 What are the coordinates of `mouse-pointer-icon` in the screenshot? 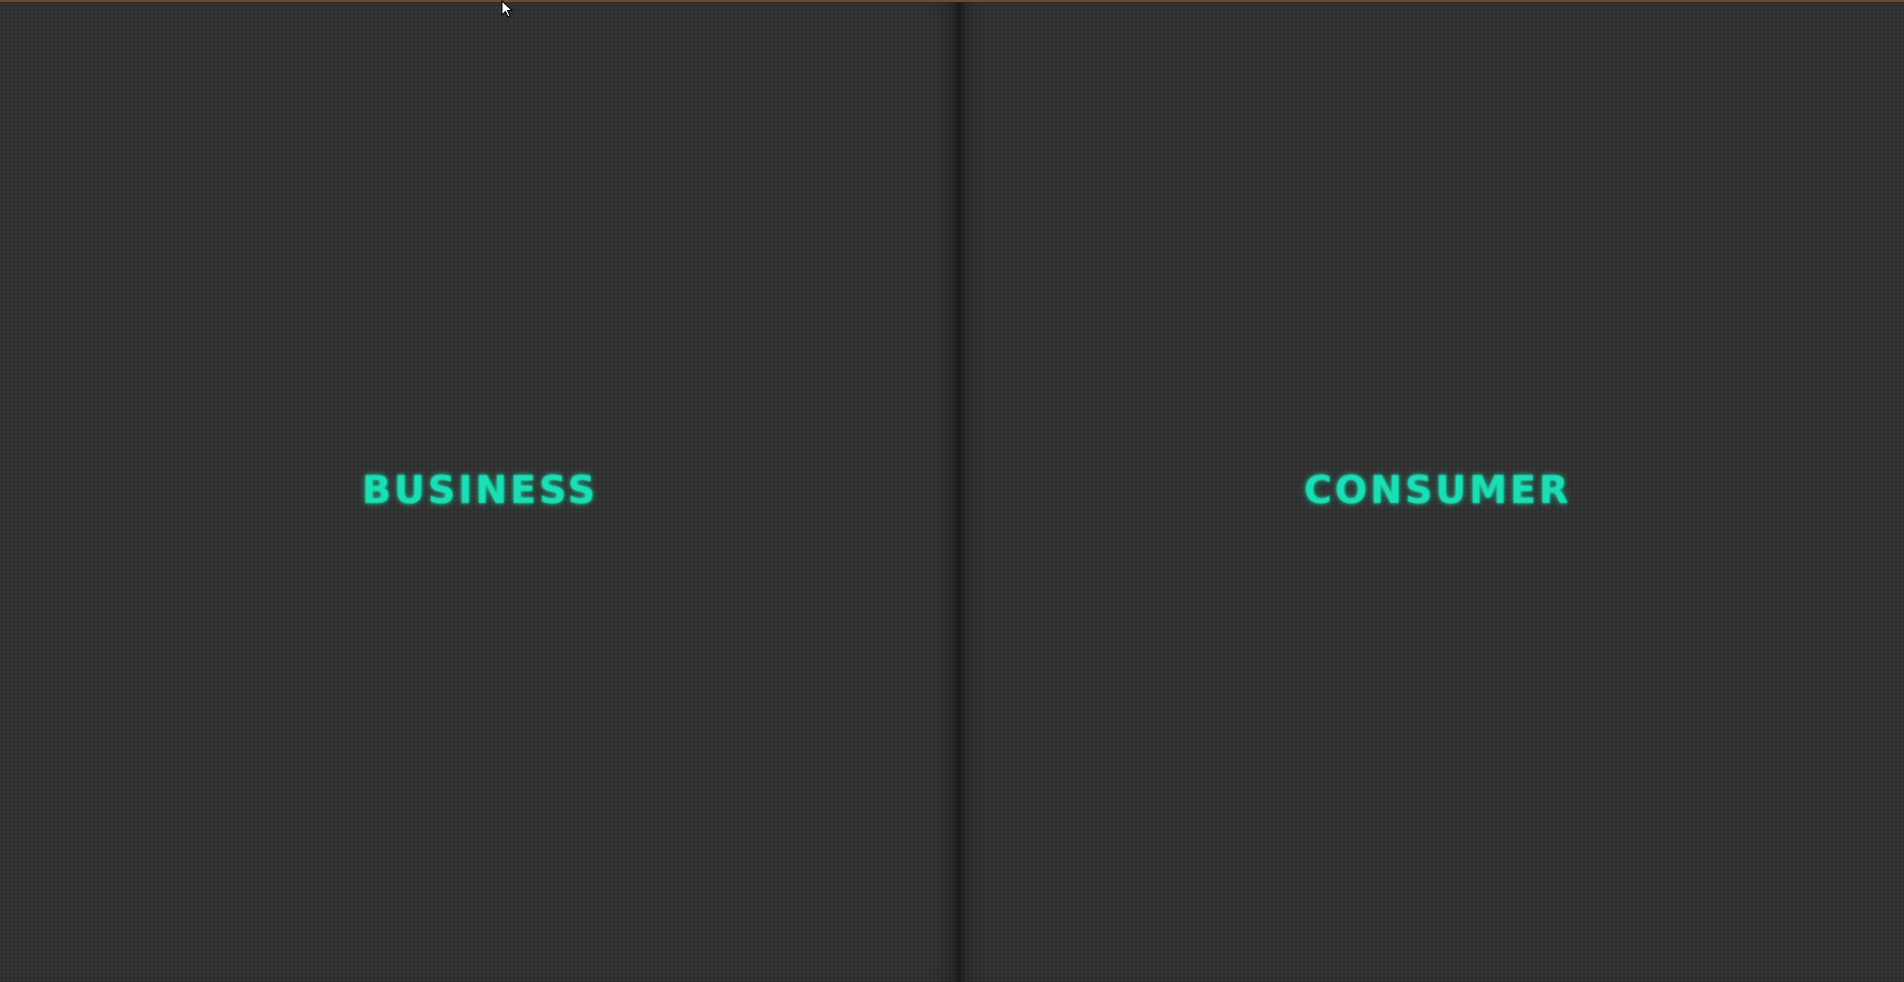 It's located at (507, 9).